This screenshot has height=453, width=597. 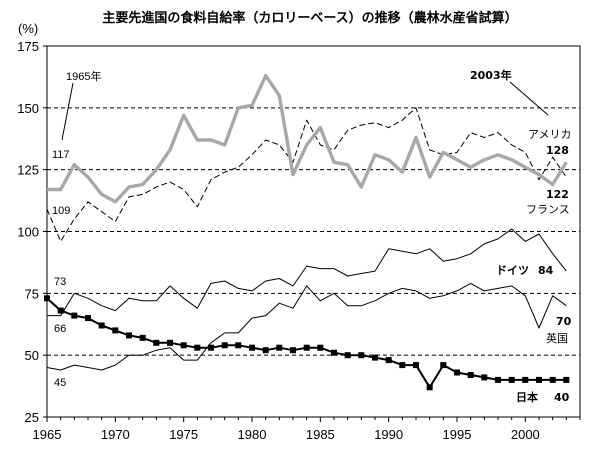 What do you see at coordinates (61, 211) in the screenshot?
I see `start-value-france: 109` at bounding box center [61, 211].